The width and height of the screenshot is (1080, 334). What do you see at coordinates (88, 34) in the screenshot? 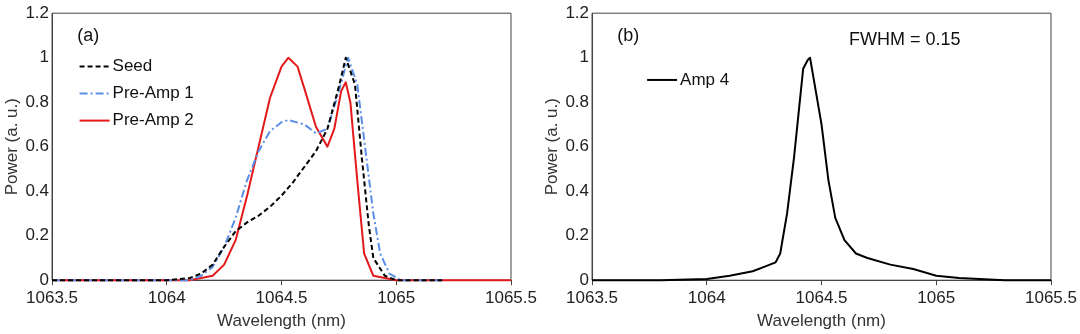
I see `annotation: (a)` at bounding box center [88, 34].